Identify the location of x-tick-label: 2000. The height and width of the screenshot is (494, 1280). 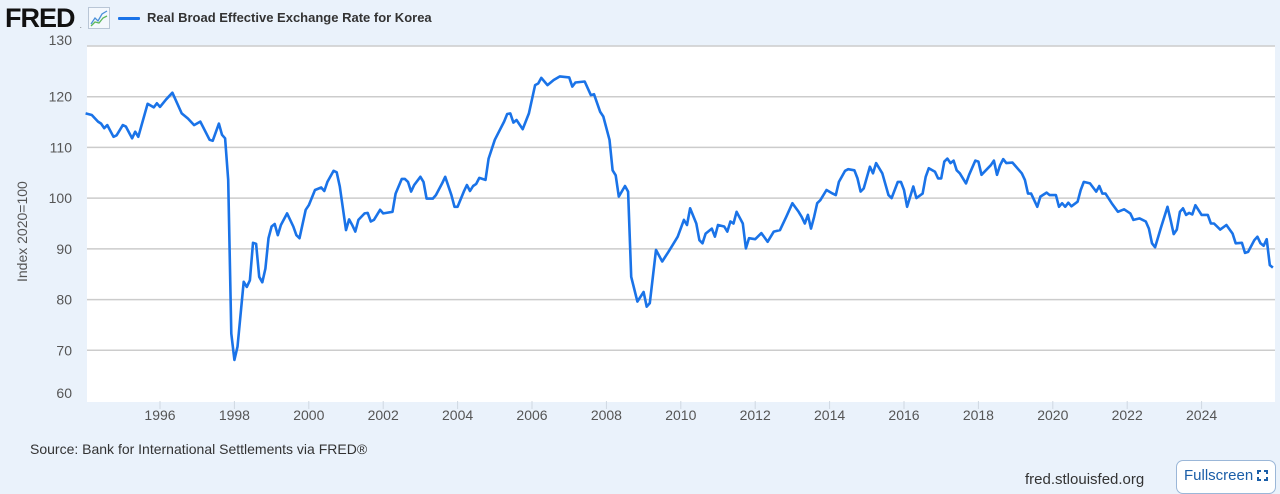
(308, 415).